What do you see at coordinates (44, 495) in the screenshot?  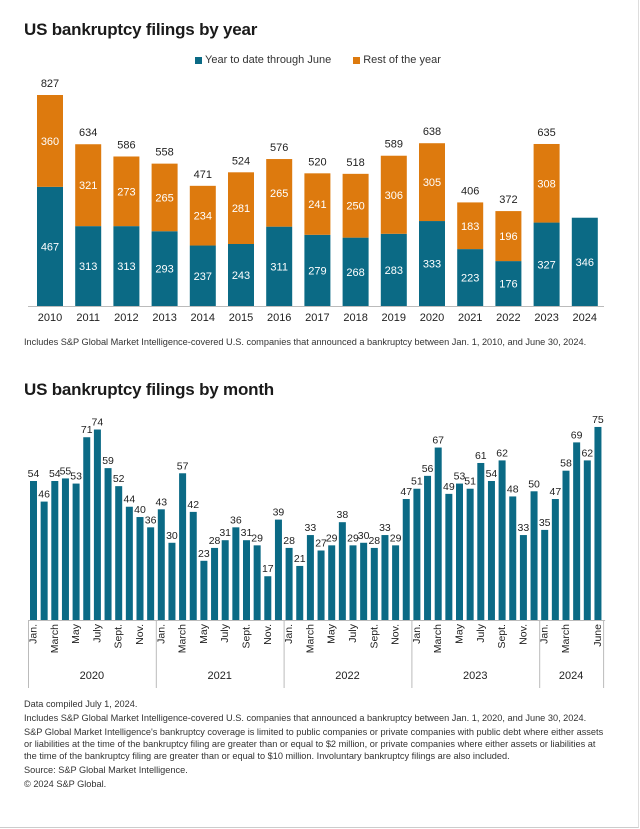 I see `label-month-1: 46` at bounding box center [44, 495].